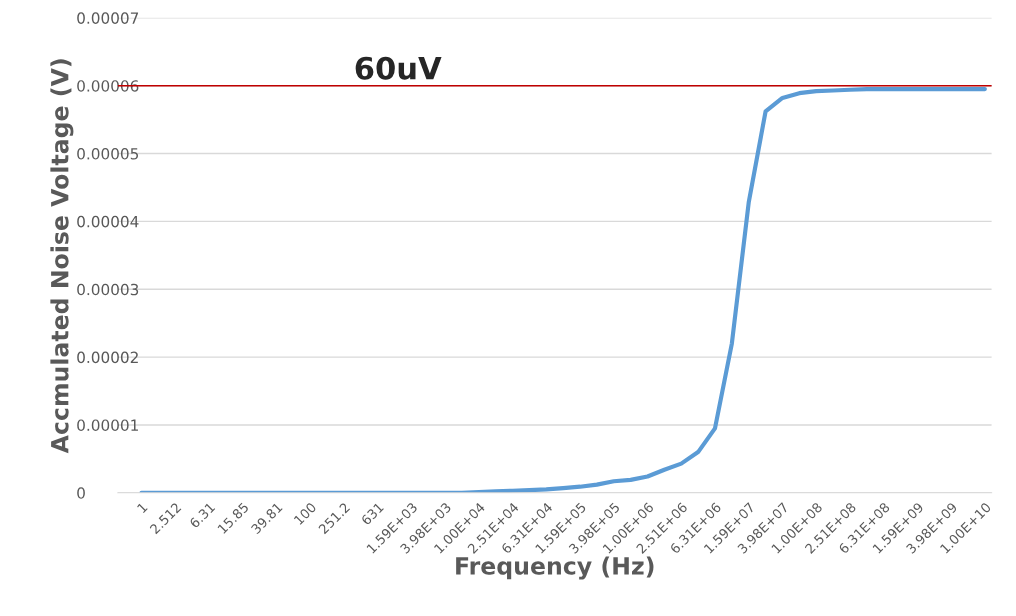 The height and width of the screenshot is (616, 1016). What do you see at coordinates (108, 154) in the screenshot?
I see `y-tick-label: 0.00005` at bounding box center [108, 154].